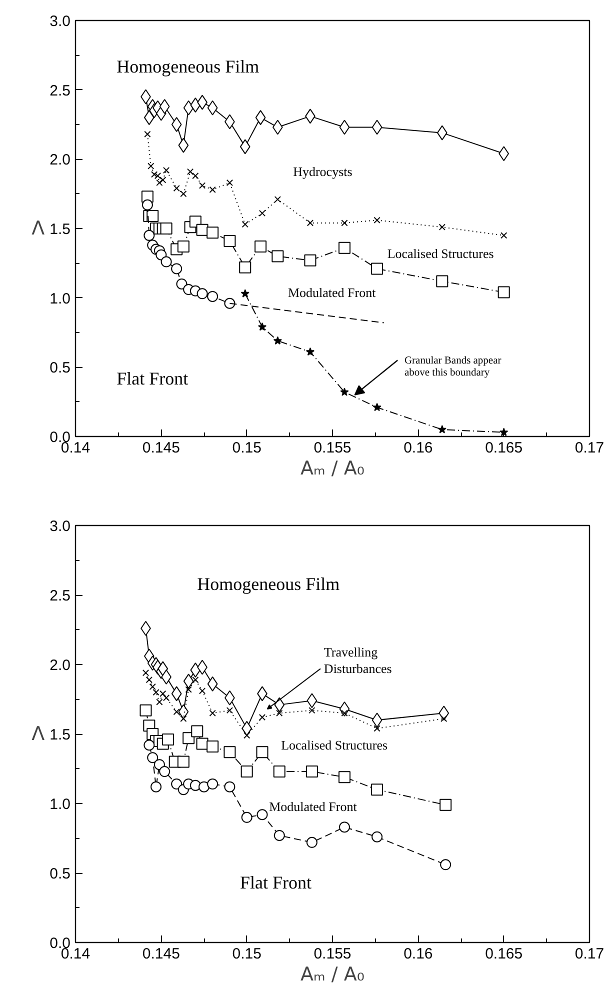  I want to click on annotation: Travelling Disturbances, so click(358, 660).